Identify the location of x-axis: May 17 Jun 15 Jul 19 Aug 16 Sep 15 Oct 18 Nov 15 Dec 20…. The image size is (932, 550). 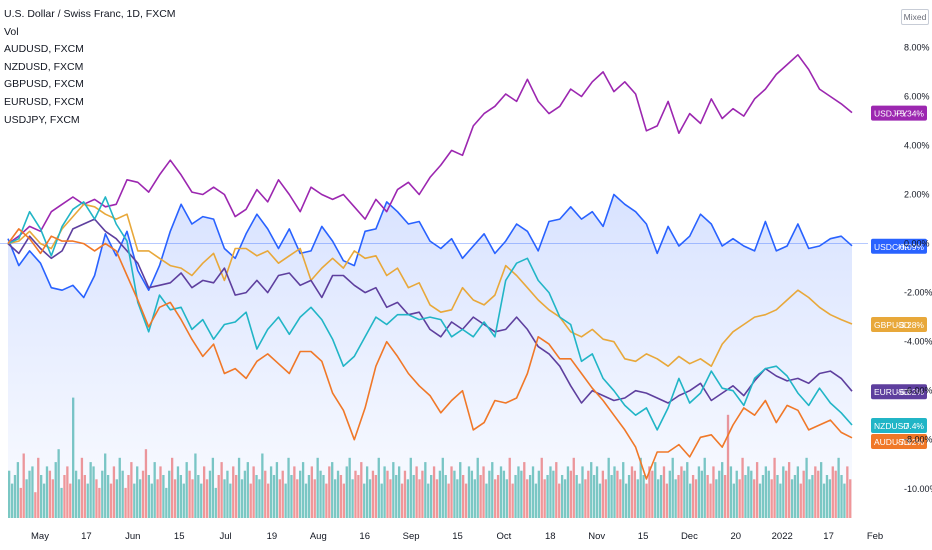
(457, 536).